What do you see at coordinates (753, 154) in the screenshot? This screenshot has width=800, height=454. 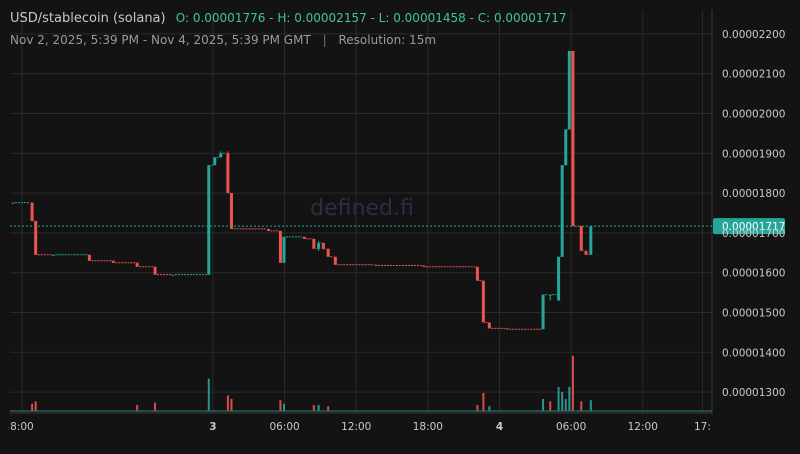 I see `y-tick-label: 0.00001900` at bounding box center [753, 154].